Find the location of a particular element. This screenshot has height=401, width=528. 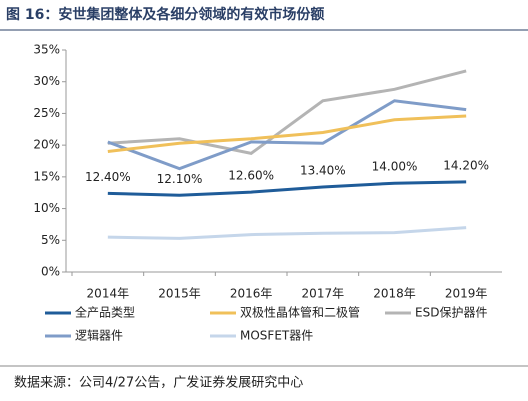

y-tick-label: 25% is located at coordinates (46, 113).